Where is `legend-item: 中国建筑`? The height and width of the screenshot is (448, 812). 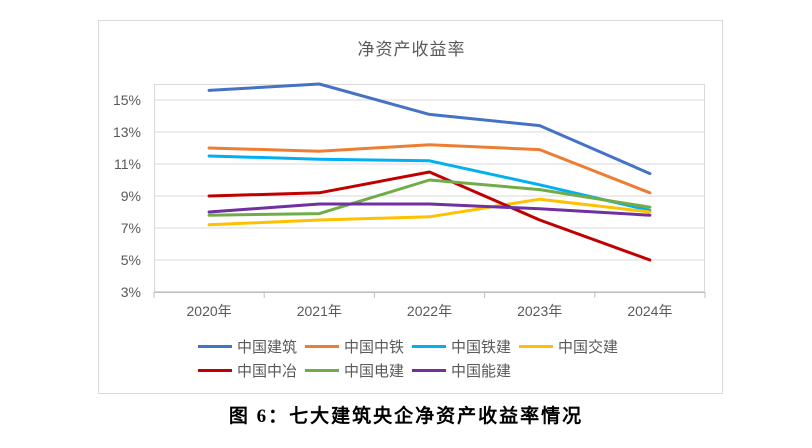 legend-item: 中国建筑 is located at coordinates (251, 346).